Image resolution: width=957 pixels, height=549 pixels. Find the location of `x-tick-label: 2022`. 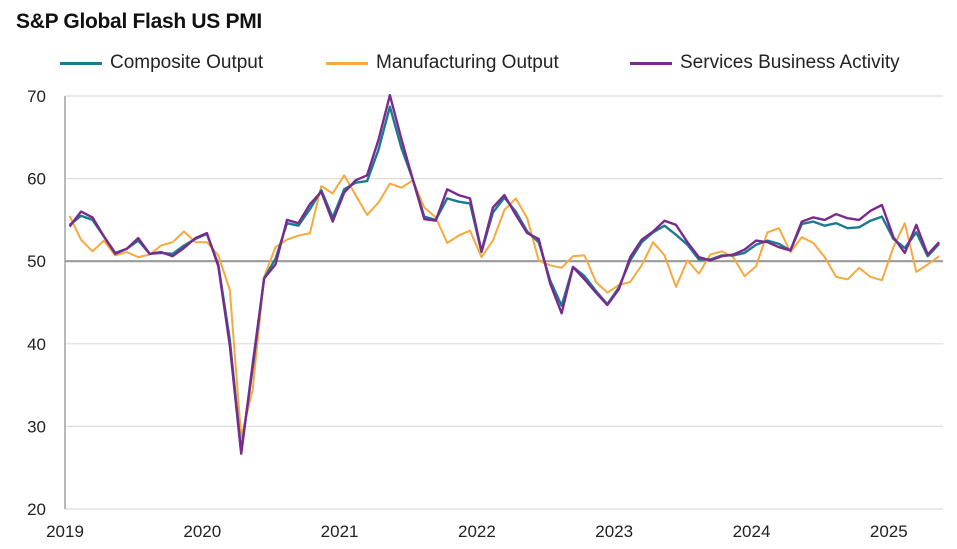

x-tick-label: 2022 is located at coordinates (477, 531).